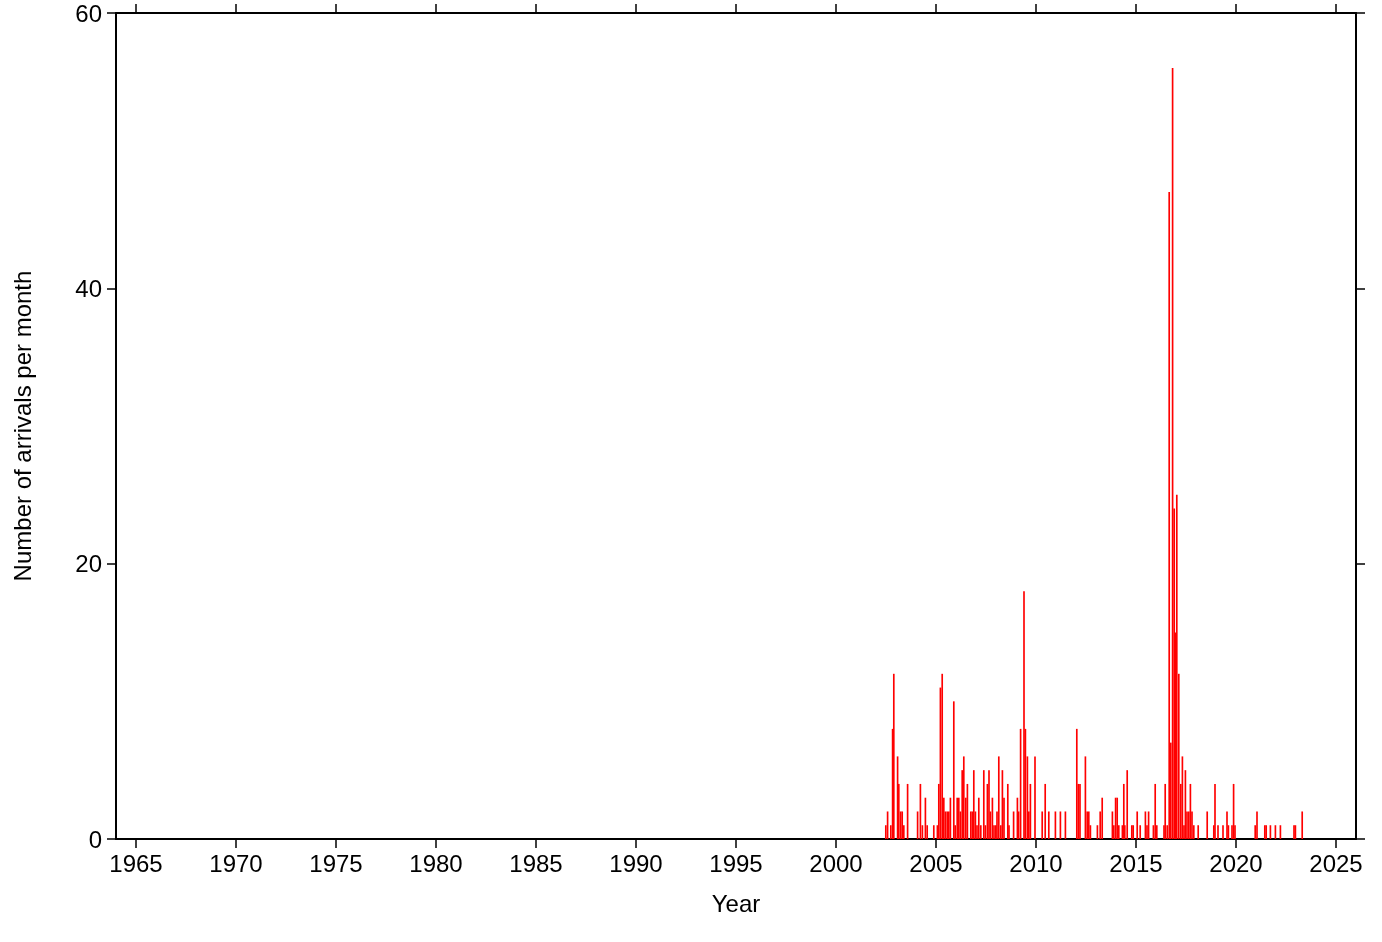 This screenshot has height=942, width=1382. Describe the element at coordinates (636, 863) in the screenshot. I see `x-tick-label: 1990` at that location.